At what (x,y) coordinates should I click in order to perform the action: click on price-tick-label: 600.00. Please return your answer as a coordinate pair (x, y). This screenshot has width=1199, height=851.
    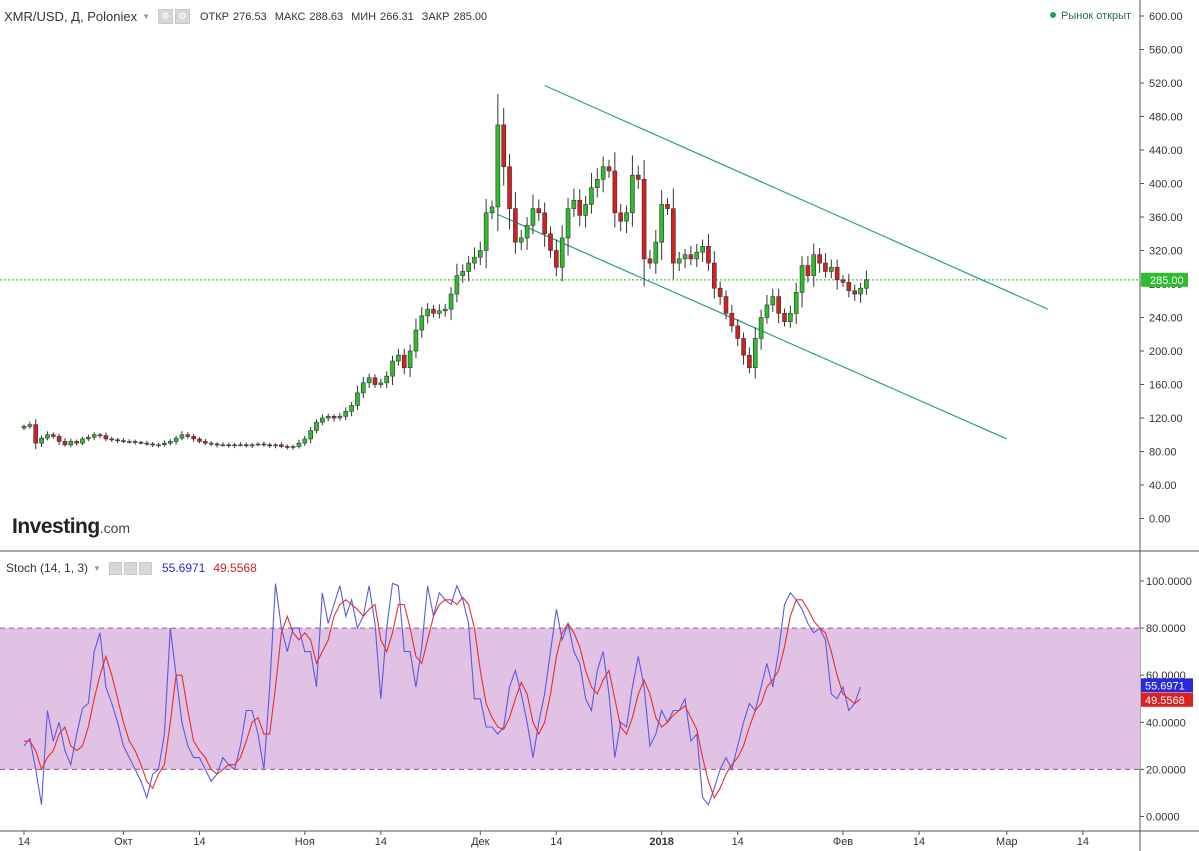
    Looking at the image, I should click on (1166, 17).